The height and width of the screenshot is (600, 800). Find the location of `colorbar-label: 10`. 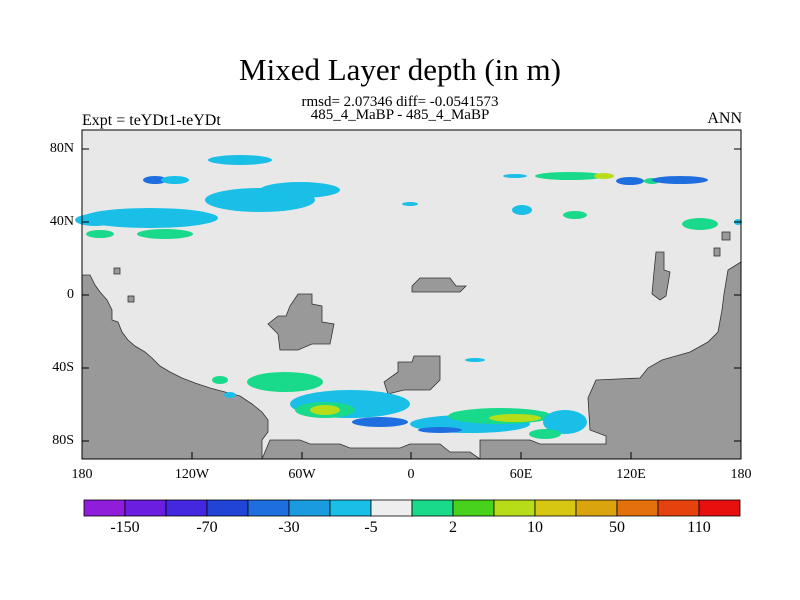

colorbar-label: 10 is located at coordinates (535, 527).